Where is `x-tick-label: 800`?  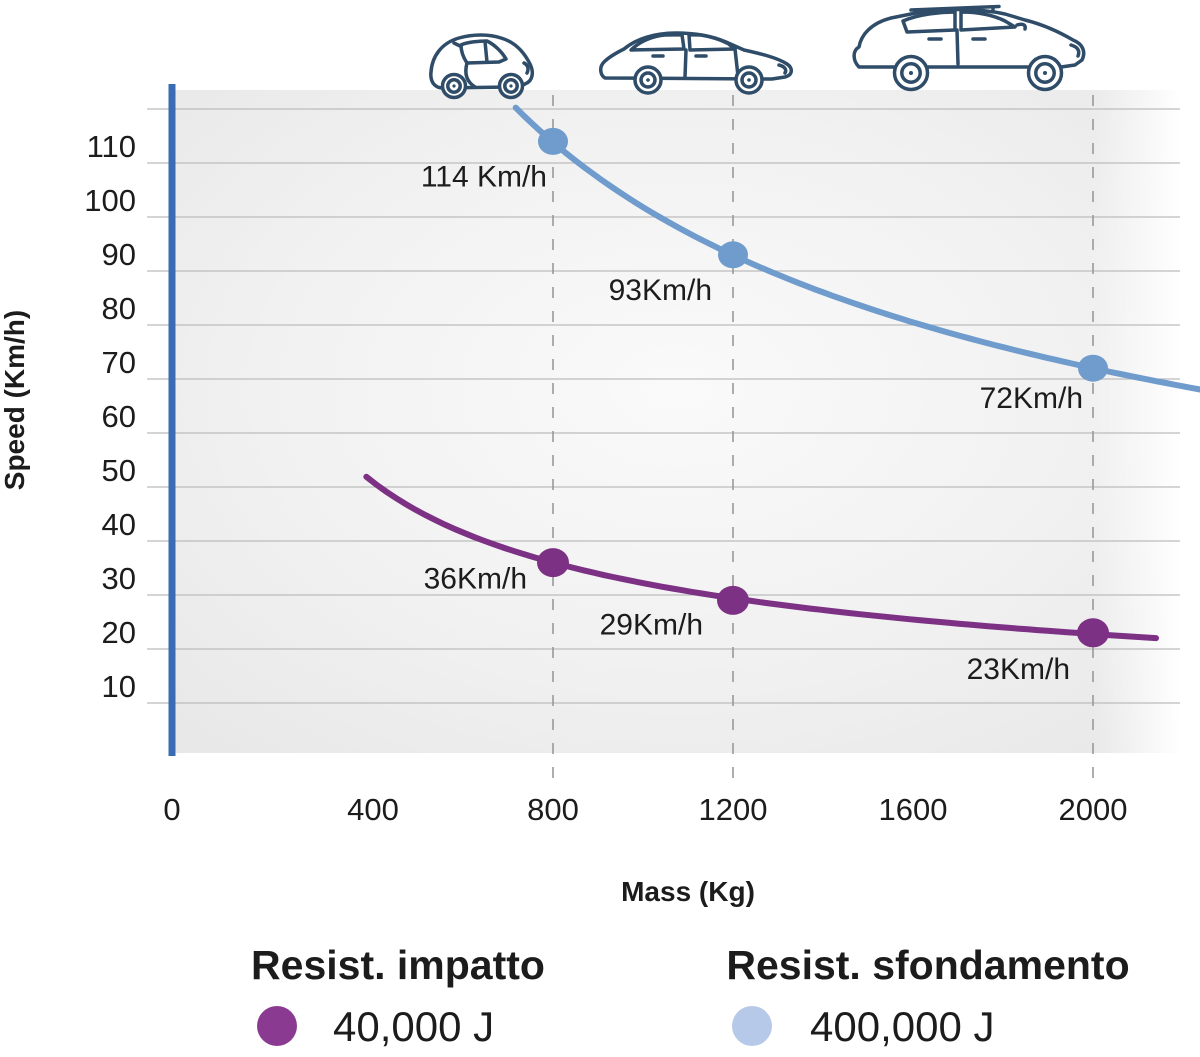 x-tick-label: 800 is located at coordinates (553, 809).